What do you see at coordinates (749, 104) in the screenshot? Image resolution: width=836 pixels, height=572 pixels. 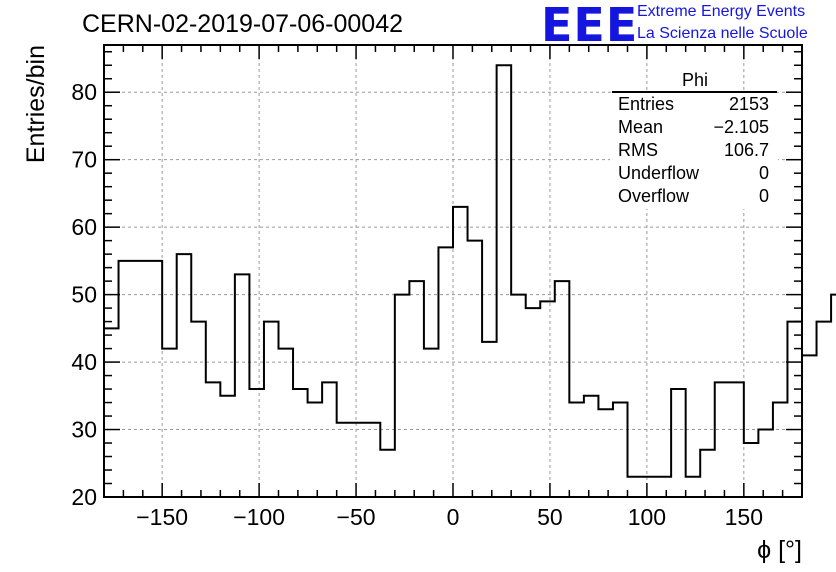 I see `stats-value-entries: 2153` at bounding box center [749, 104].